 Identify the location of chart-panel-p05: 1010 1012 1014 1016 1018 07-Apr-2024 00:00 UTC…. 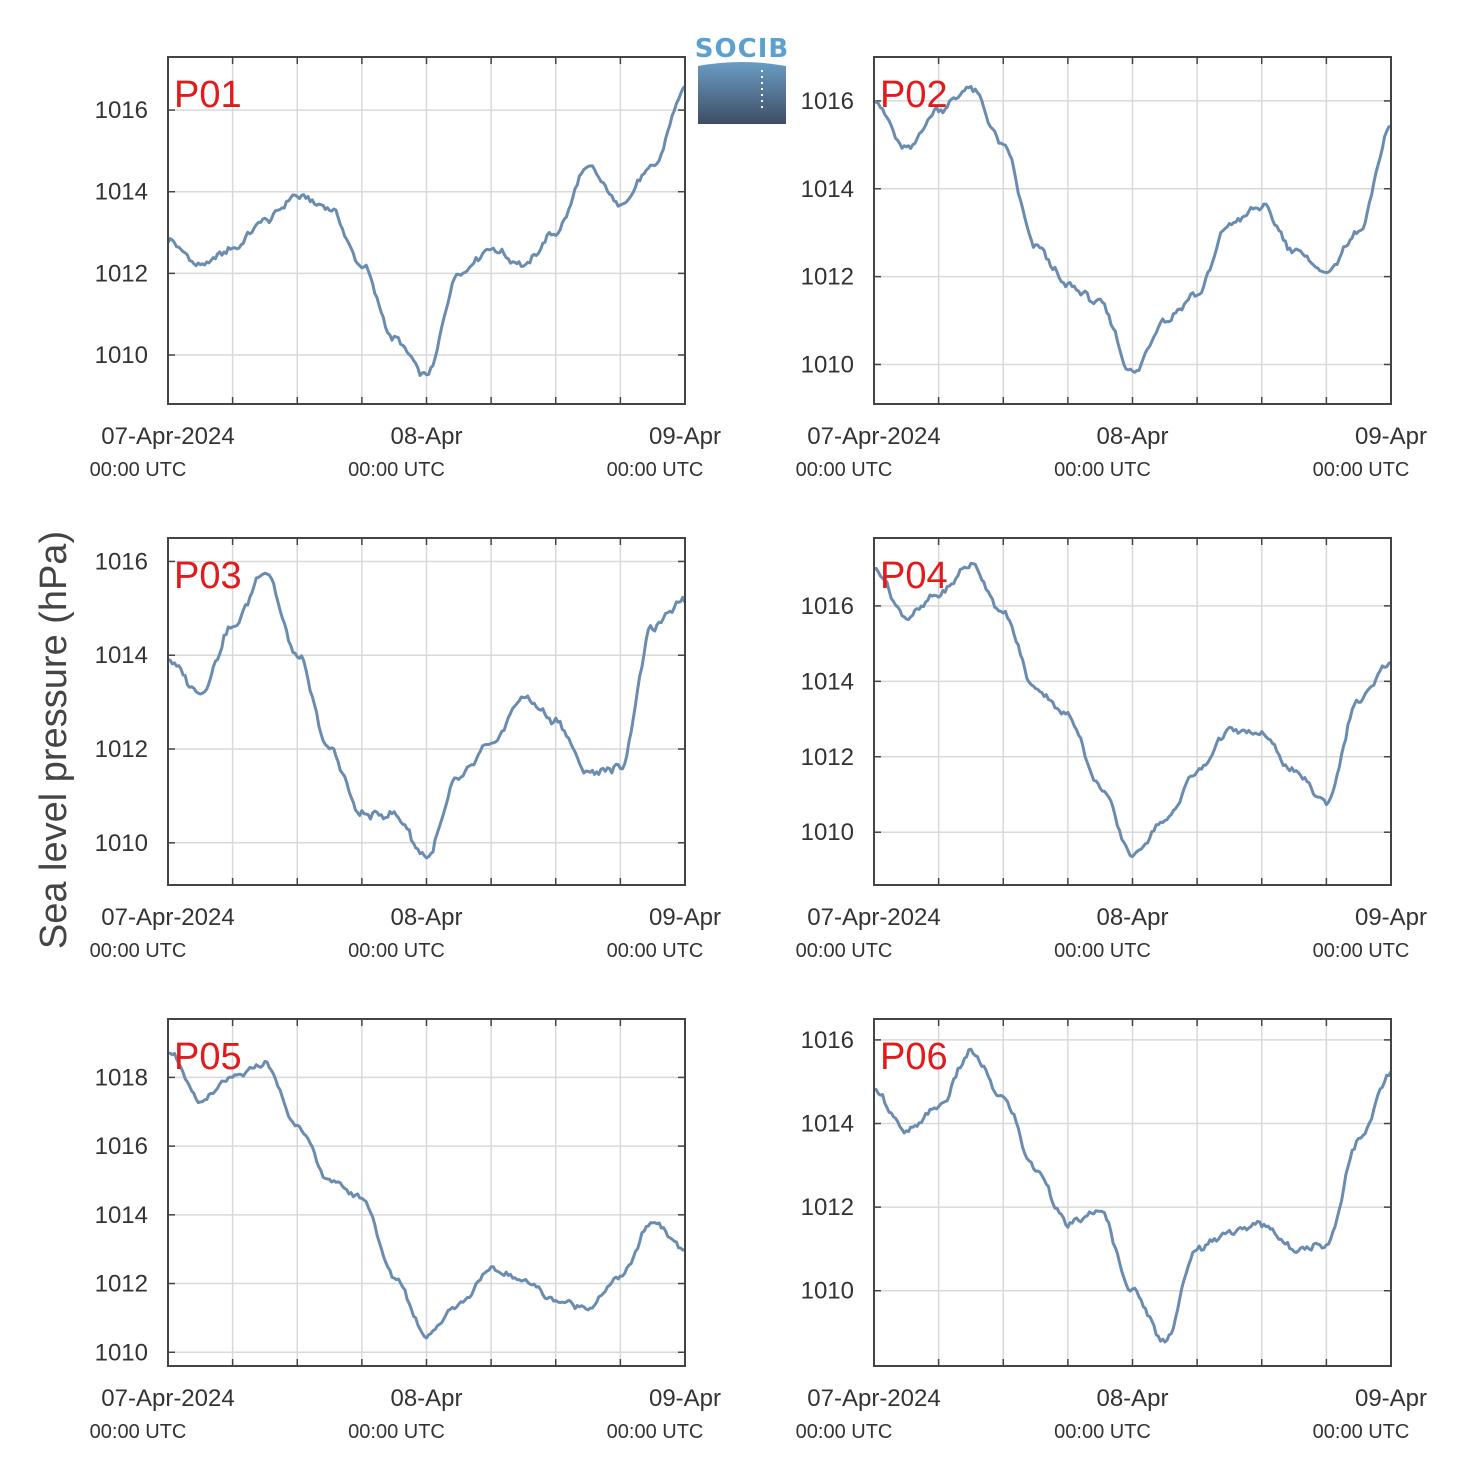
(405, 1230).